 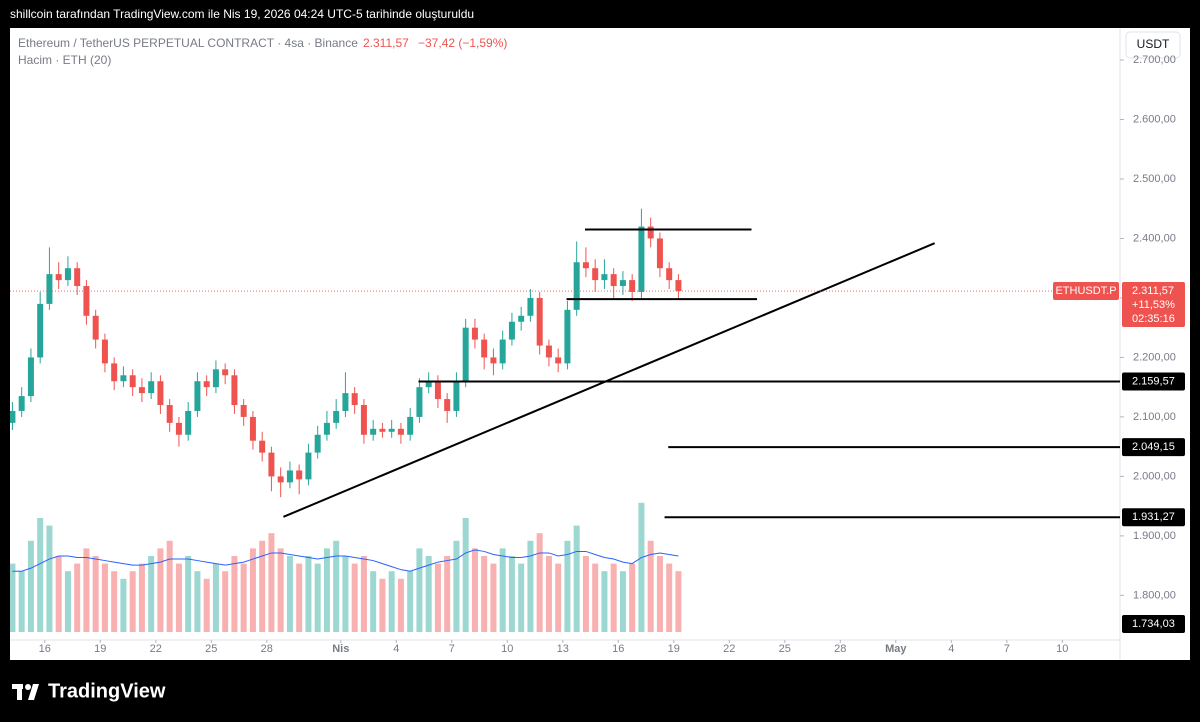 What do you see at coordinates (1085, 291) in the screenshot?
I see `symbol-tag-label: ETHUSDT.P` at bounding box center [1085, 291].